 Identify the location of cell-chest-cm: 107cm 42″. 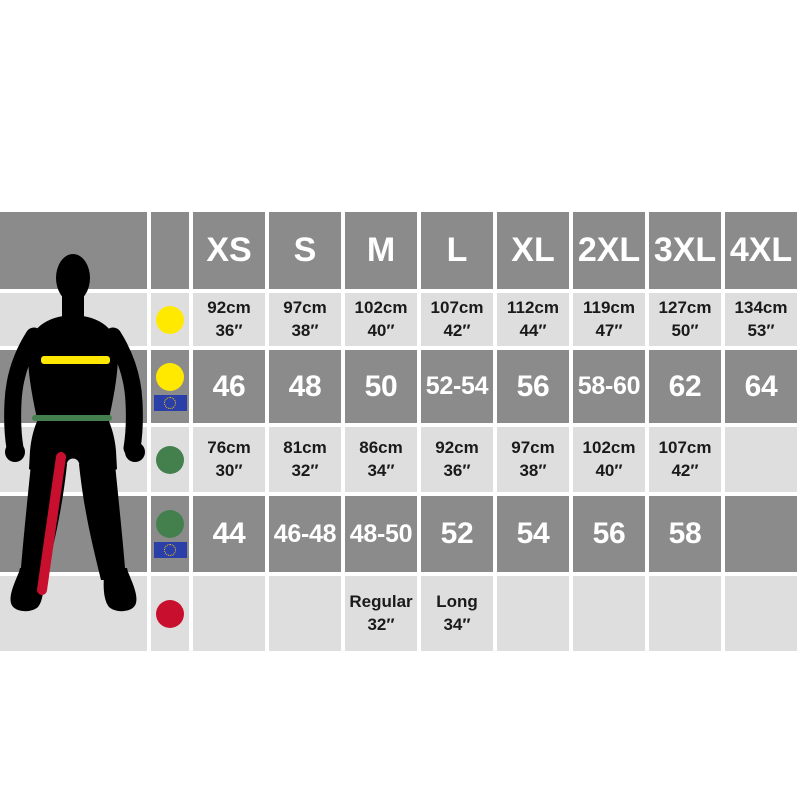
(457, 319).